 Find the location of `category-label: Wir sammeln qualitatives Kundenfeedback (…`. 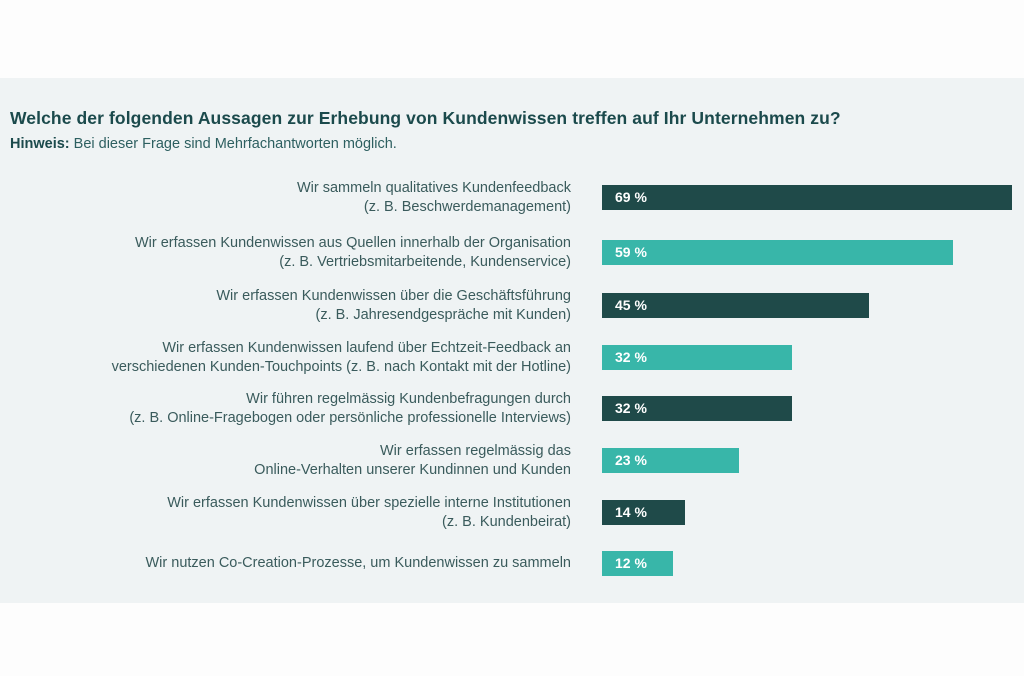

category-label: Wir sammeln qualitatives Kundenfeedback (… is located at coordinates (434, 198).